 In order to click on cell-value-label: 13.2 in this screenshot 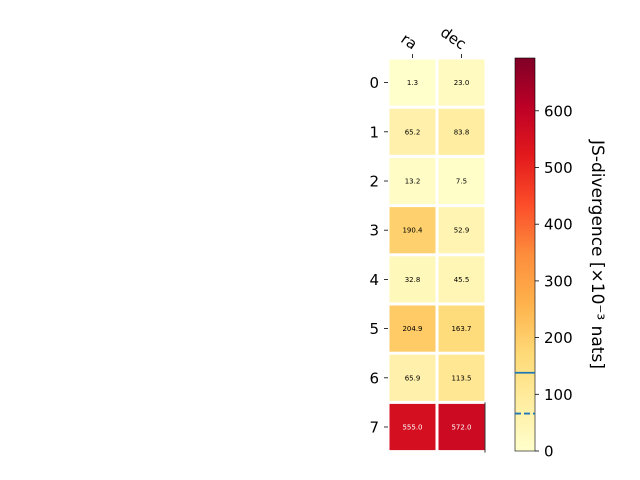, I will do `click(413, 182)`.